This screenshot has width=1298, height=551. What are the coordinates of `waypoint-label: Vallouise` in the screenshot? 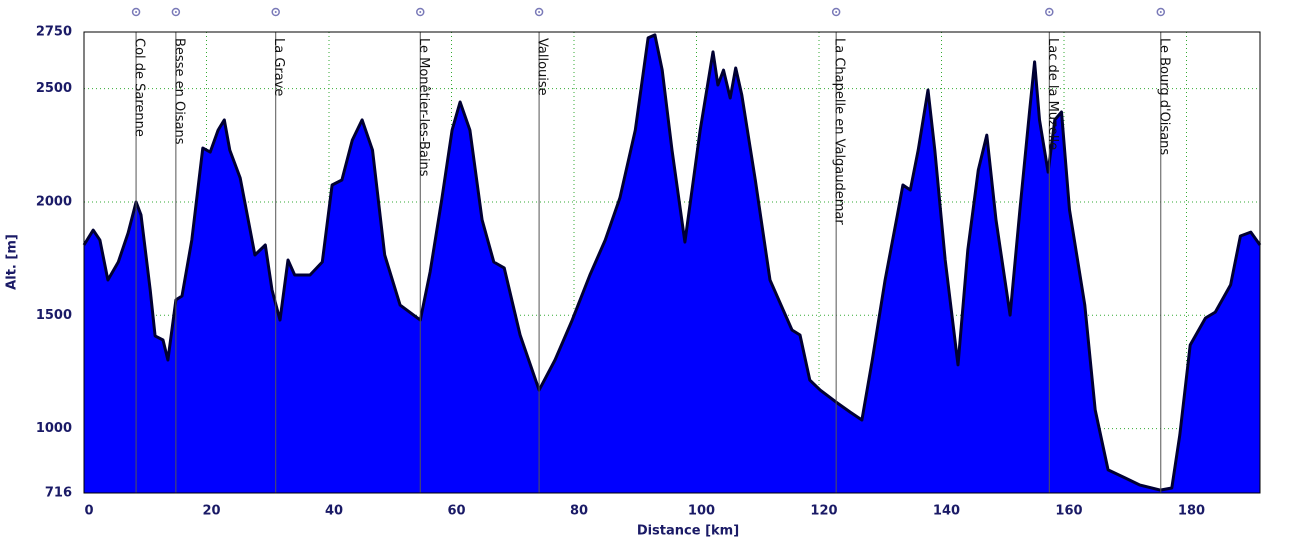 It's located at (542, 67).